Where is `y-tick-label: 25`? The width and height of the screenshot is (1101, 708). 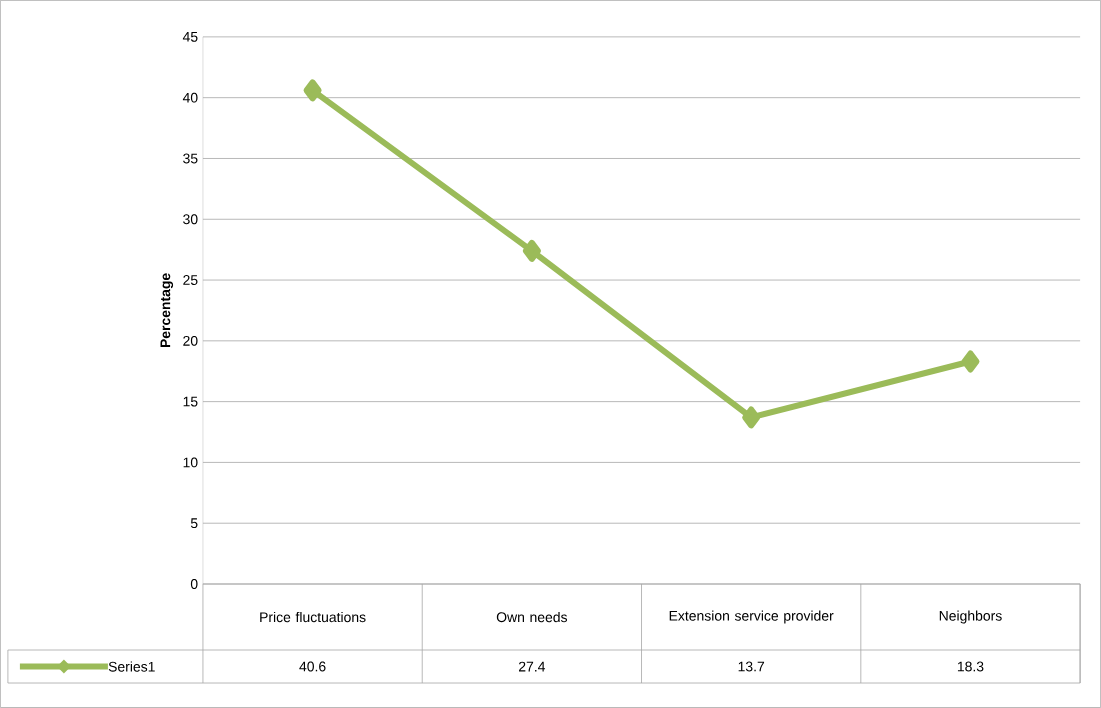
y-tick-label: 25 is located at coordinates (190, 280).